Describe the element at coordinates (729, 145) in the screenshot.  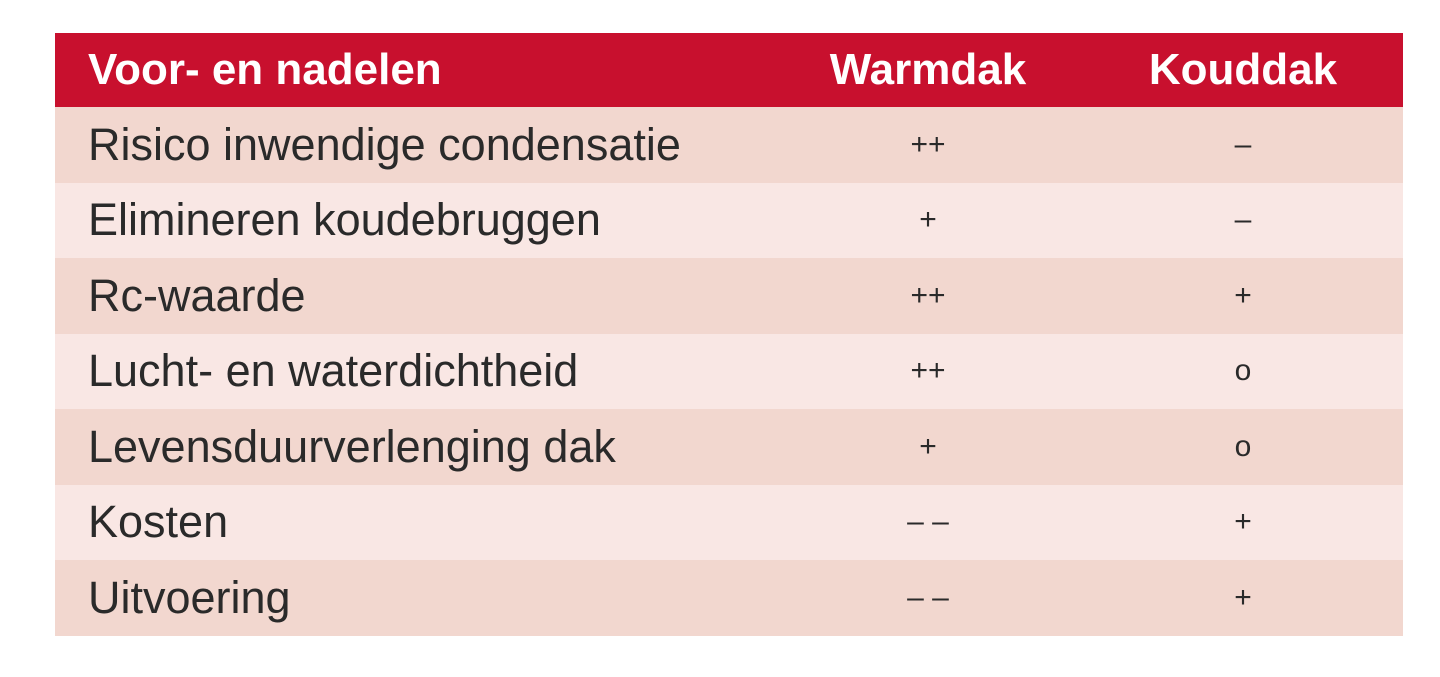
I see `table-row: Risico inwendige condensatie ++ –` at that location.